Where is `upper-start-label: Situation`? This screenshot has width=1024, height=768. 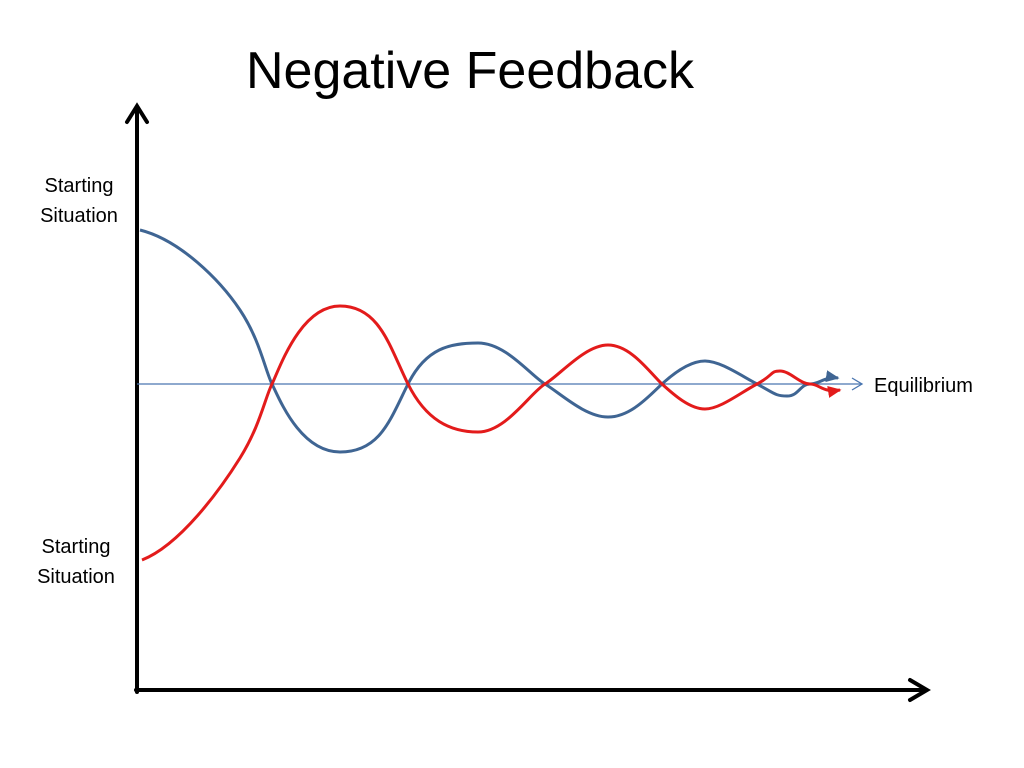
upper-start-label: Situation is located at coordinates (79, 216).